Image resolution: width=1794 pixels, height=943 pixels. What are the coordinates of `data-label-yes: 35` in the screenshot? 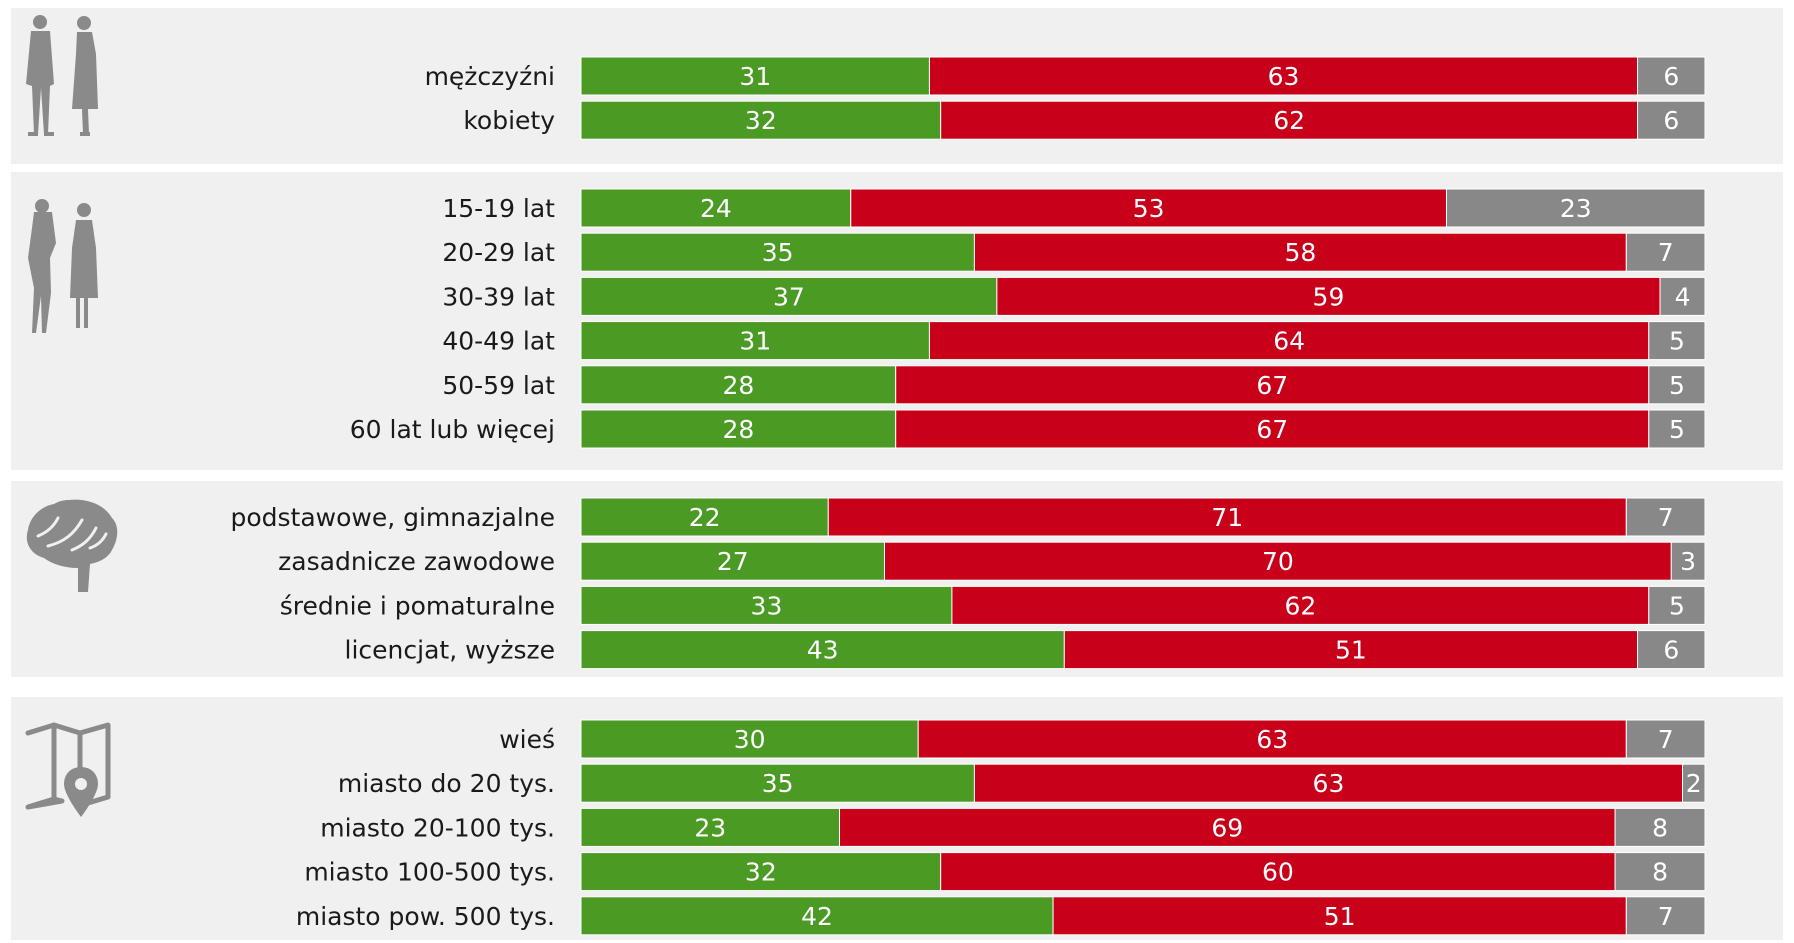 It's located at (778, 252).